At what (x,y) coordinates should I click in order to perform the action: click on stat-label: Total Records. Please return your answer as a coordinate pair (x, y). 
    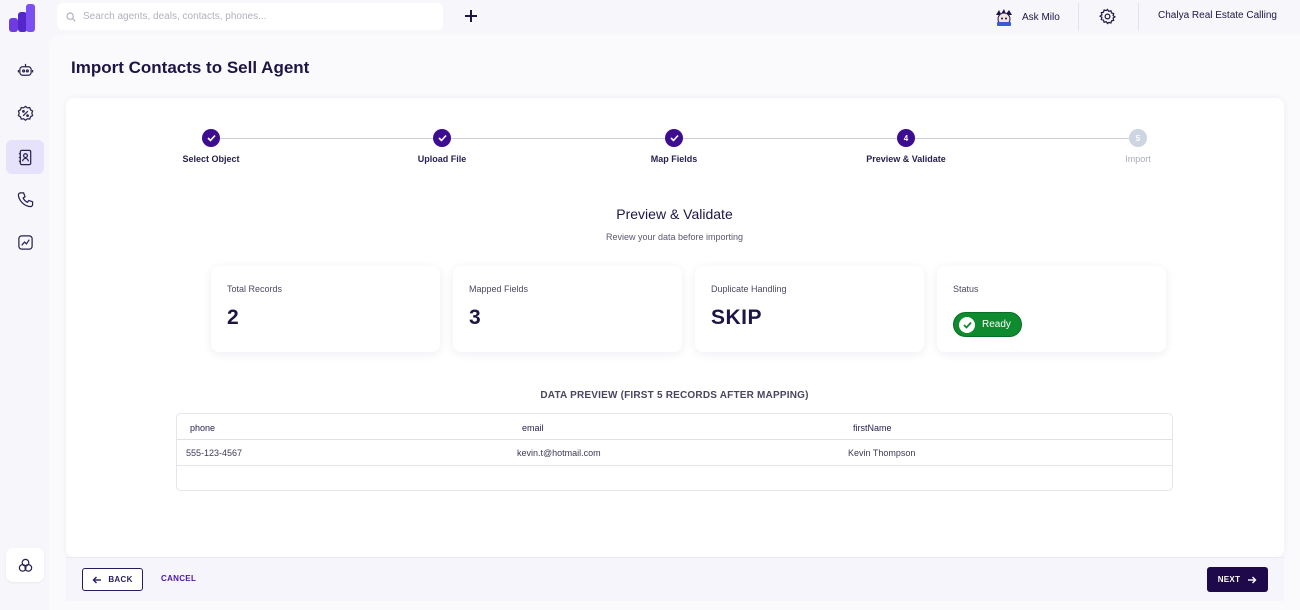
    Looking at the image, I should click on (255, 289).